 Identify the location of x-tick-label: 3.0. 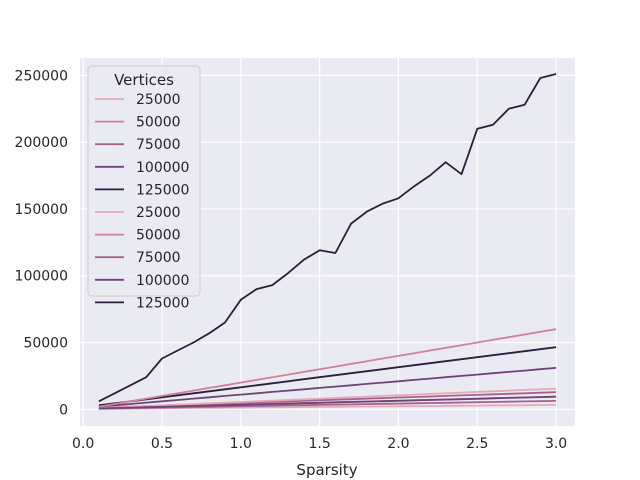
(556, 444).